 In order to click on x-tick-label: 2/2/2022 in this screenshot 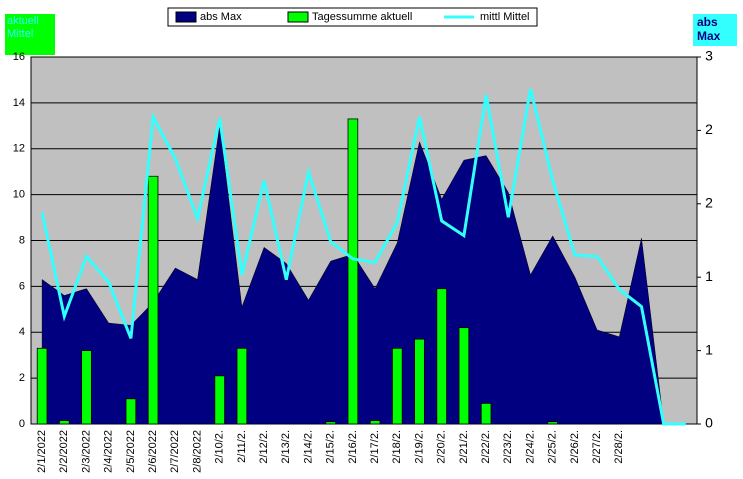, I will do `click(64, 451)`.